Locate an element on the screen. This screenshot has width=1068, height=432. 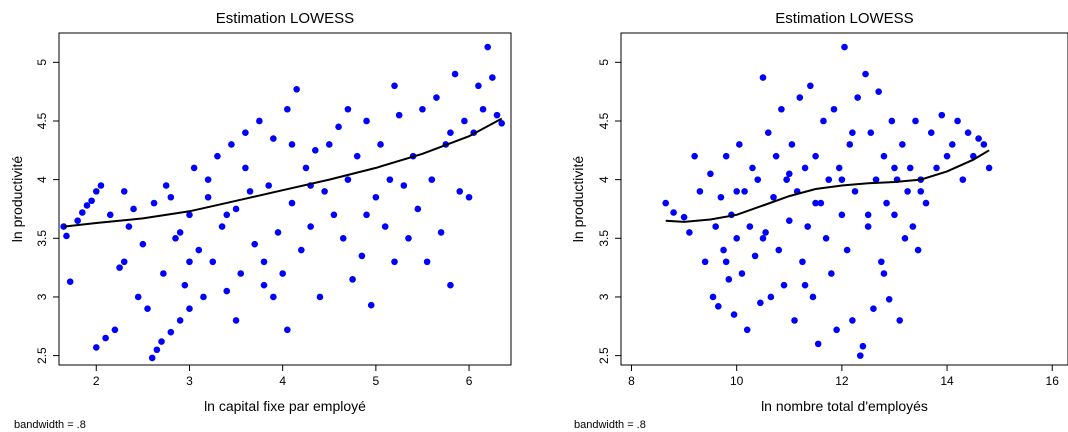
chart2-y-tick-label: 4.5 is located at coordinates (604, 120).